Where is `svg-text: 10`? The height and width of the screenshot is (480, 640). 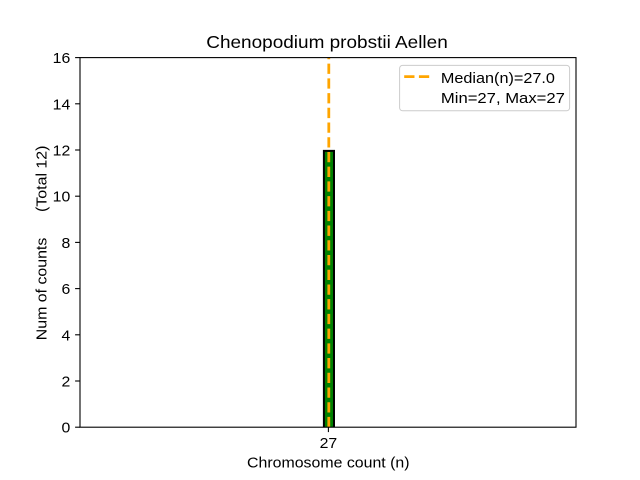
svg-text: 10 is located at coordinates (62, 198).